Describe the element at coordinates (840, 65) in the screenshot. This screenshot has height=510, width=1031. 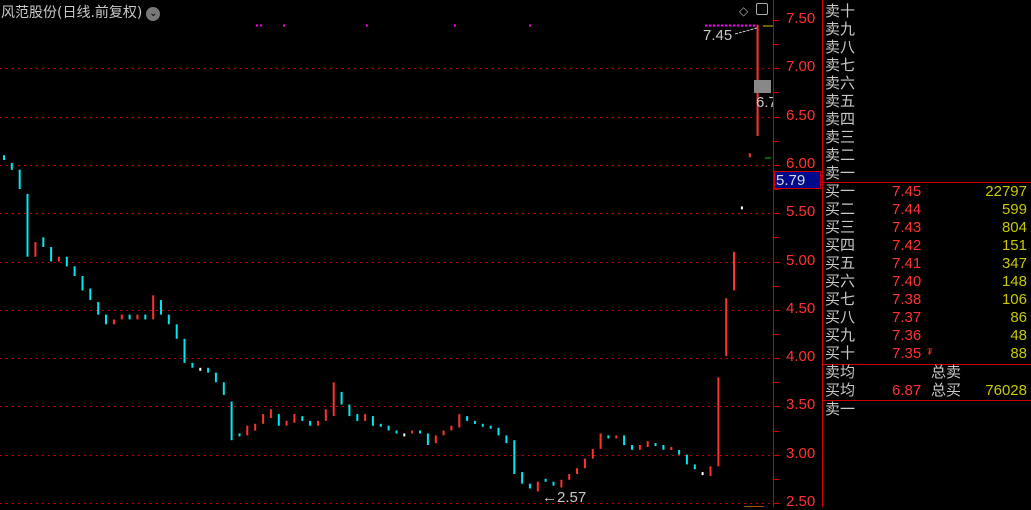
I see `ask-level-label: 卖七` at that location.